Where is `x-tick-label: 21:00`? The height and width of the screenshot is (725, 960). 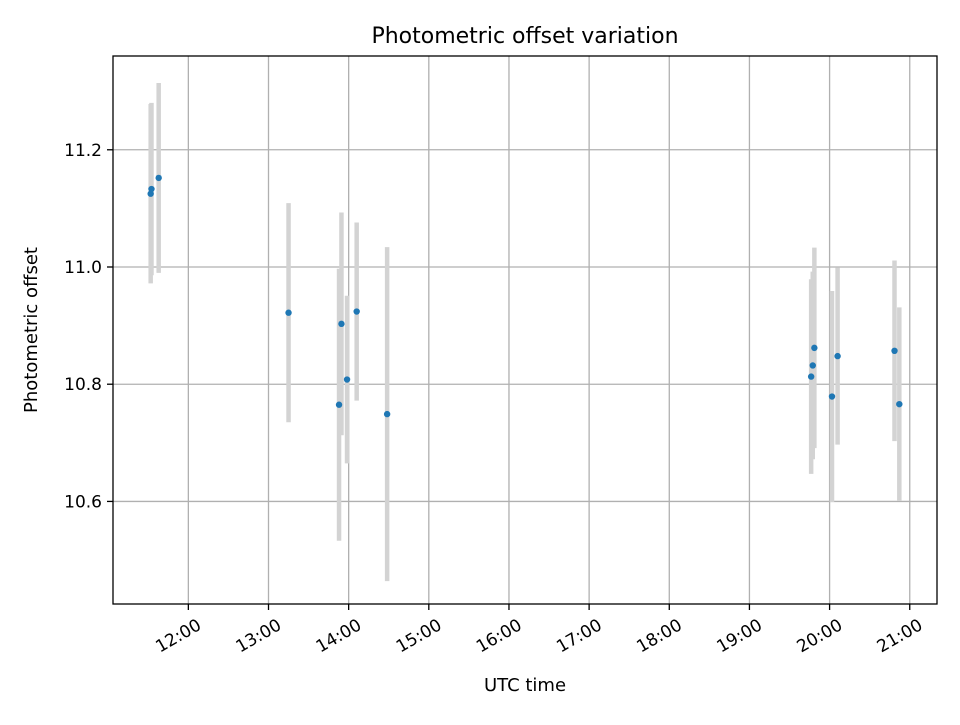 x-tick-label: 21:00 is located at coordinates (900, 636).